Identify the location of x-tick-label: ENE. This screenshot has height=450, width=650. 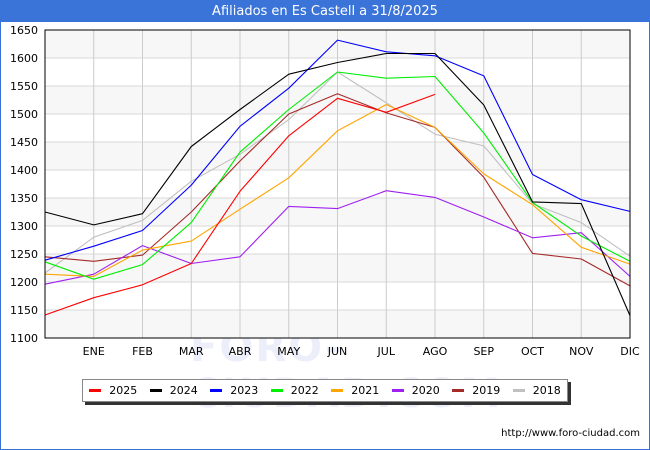
(94, 351).